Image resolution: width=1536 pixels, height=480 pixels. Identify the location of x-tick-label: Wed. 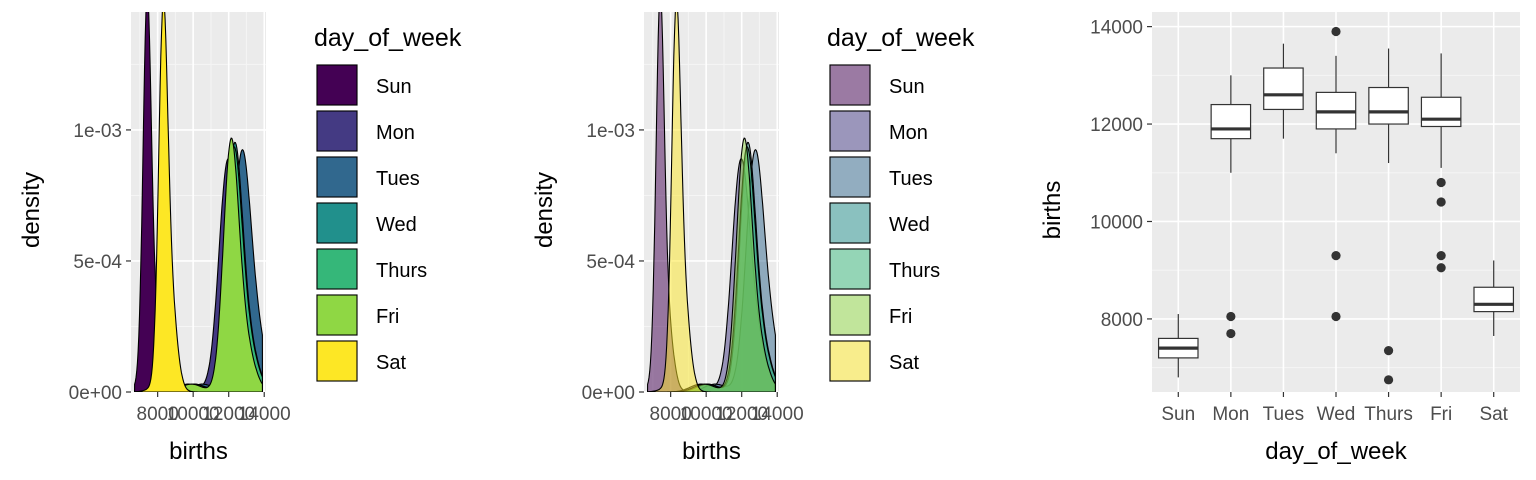
(1336, 414).